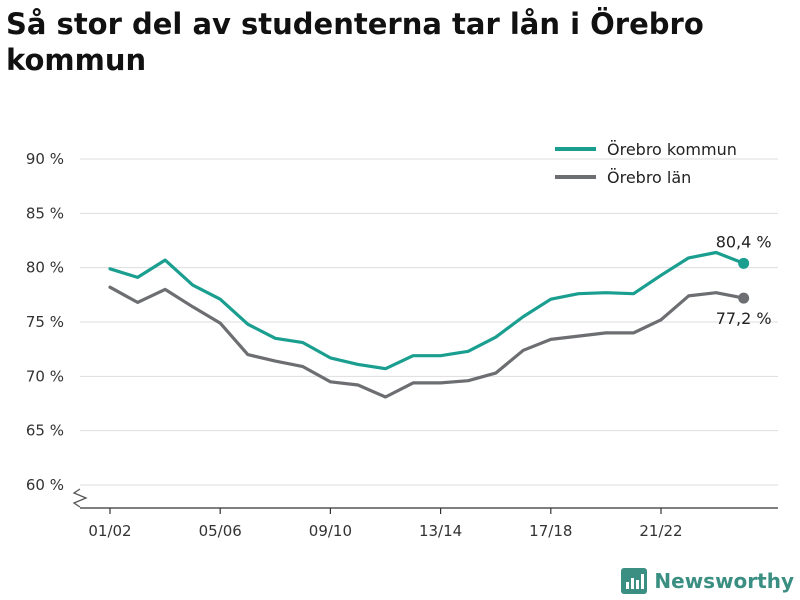 The width and height of the screenshot is (800, 600). What do you see at coordinates (646, 163) in the screenshot?
I see `legend: Örebro kommun Örebro län` at bounding box center [646, 163].